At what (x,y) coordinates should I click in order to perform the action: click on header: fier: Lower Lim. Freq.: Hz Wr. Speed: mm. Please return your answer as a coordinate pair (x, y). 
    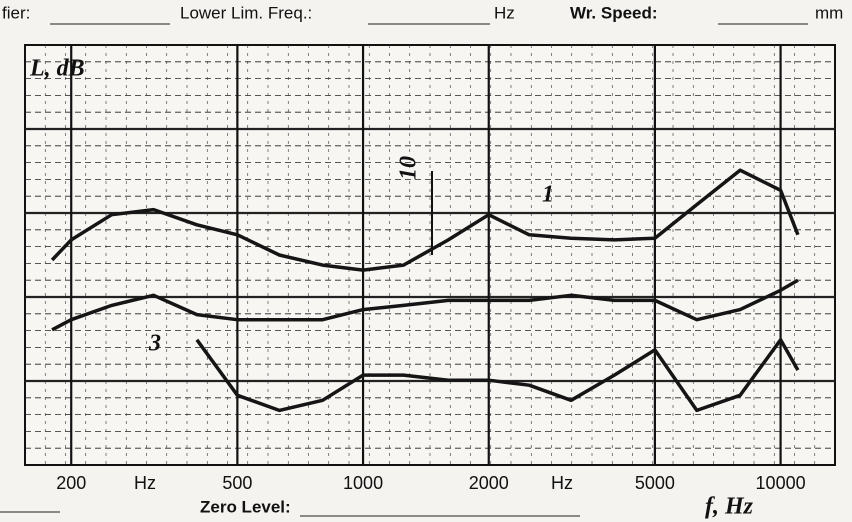
    Looking at the image, I should click on (422, 14).